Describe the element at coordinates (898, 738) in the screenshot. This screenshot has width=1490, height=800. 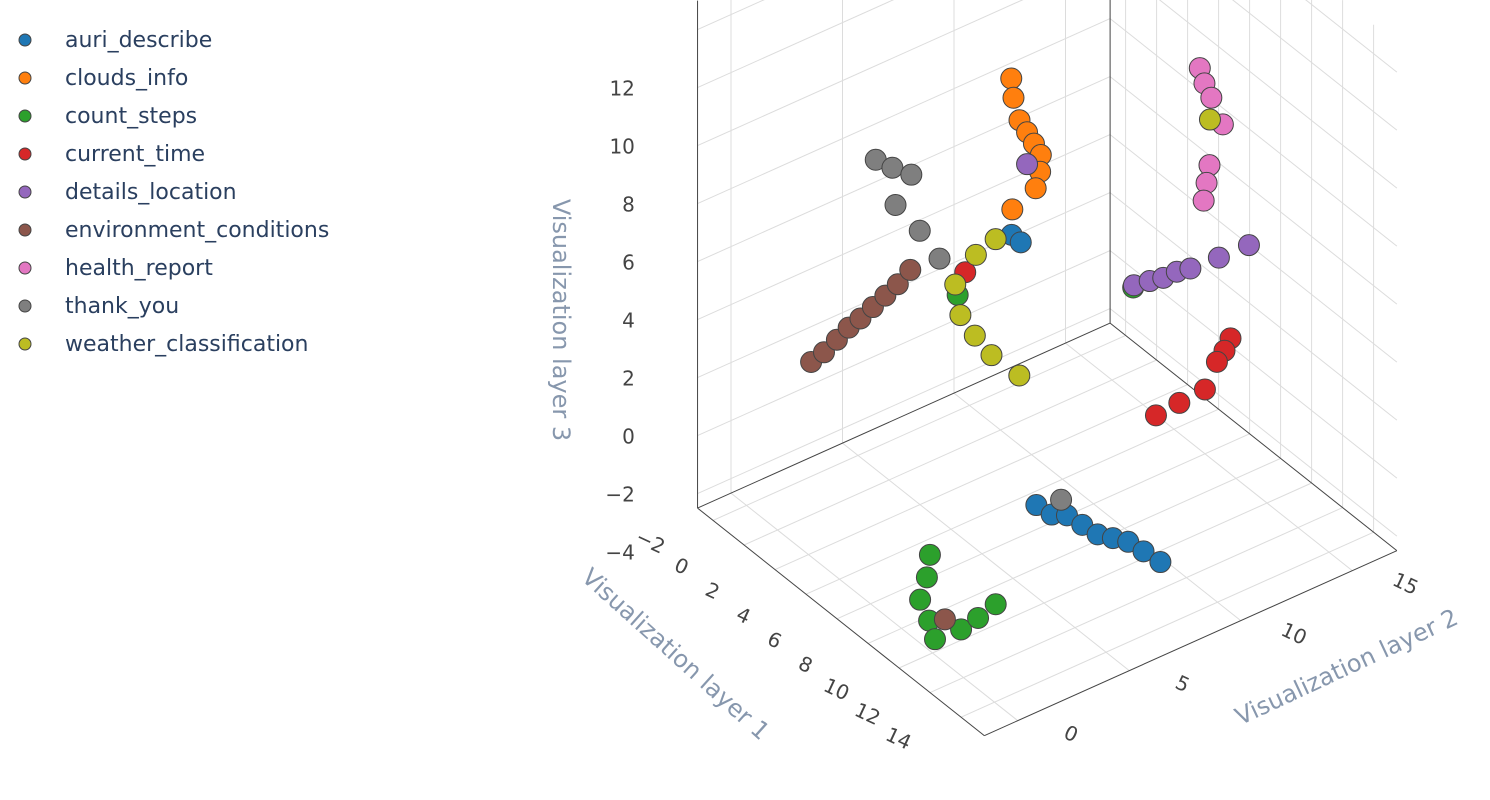
I see `x-tick-label: 14` at that location.